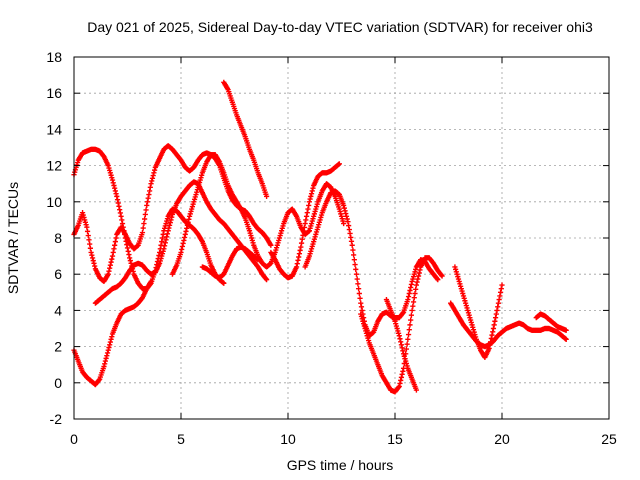 Image resolution: width=640 pixels, height=480 pixels. What do you see at coordinates (288, 439) in the screenshot?
I see `x-tick-label: 10` at bounding box center [288, 439].